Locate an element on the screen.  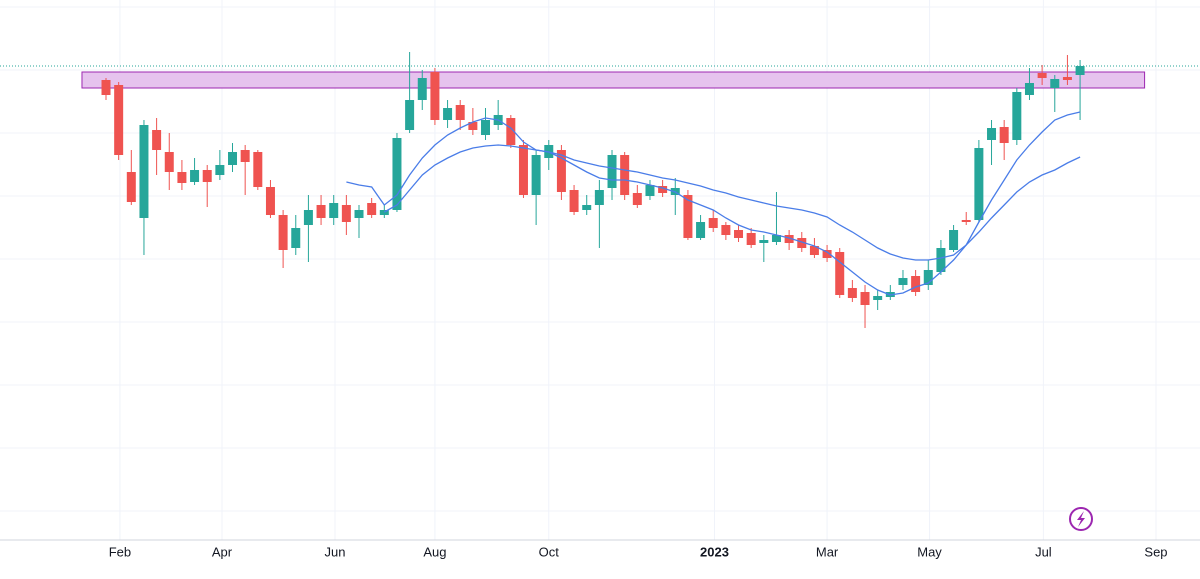
resistance-zone is located at coordinates (613, 80).